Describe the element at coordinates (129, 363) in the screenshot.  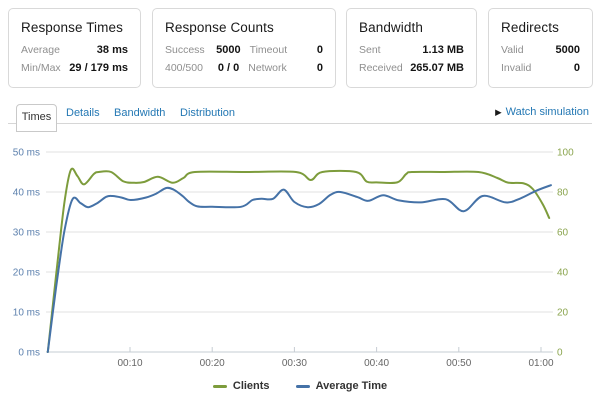
I see `x-axis-label: 00:10` at that location.